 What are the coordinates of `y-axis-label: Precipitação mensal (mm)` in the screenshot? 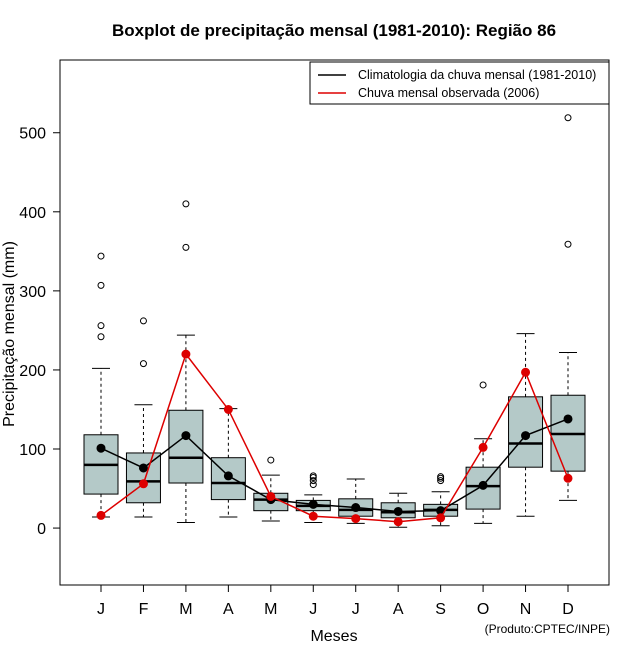 It's located at (9, 334).